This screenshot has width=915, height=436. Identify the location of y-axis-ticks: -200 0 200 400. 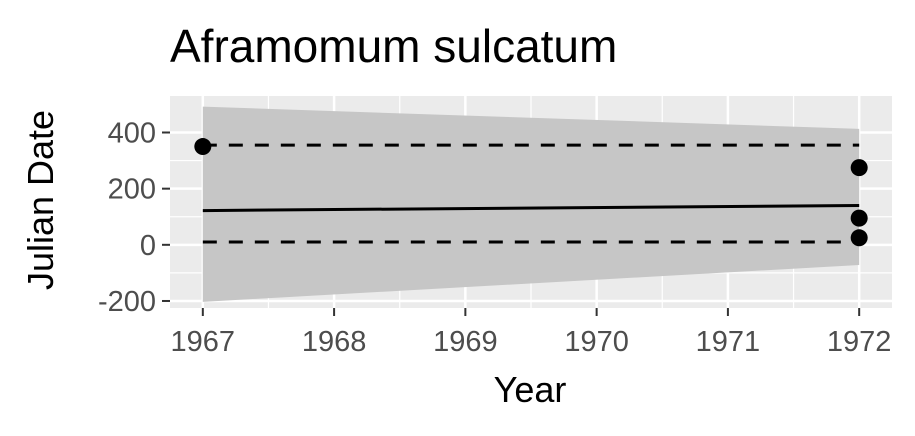
(134, 218).